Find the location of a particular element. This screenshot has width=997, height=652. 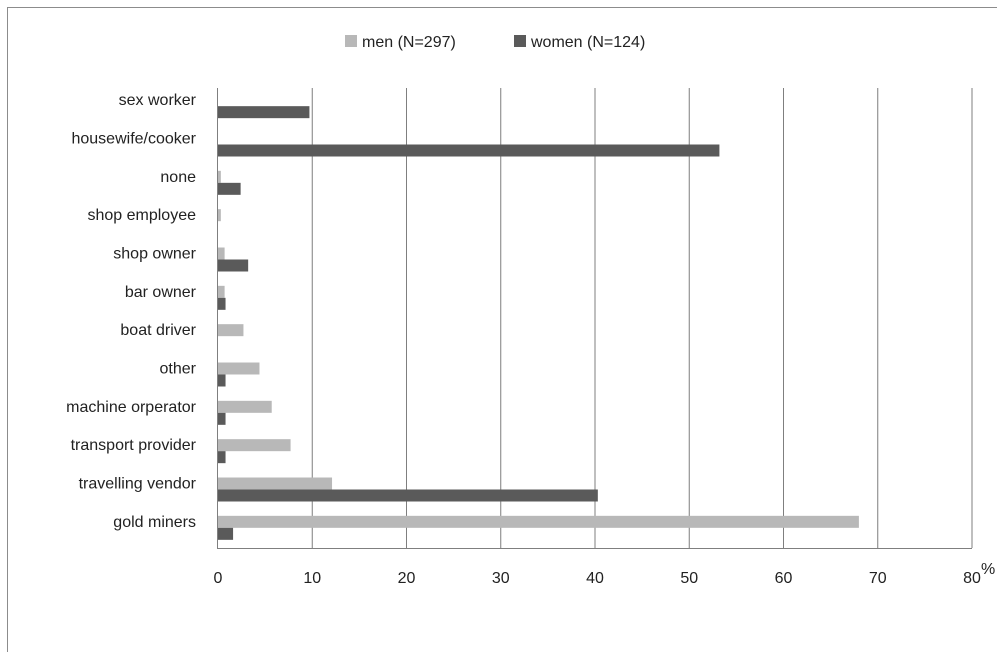

legend-swatch-men is located at coordinates (351, 41).